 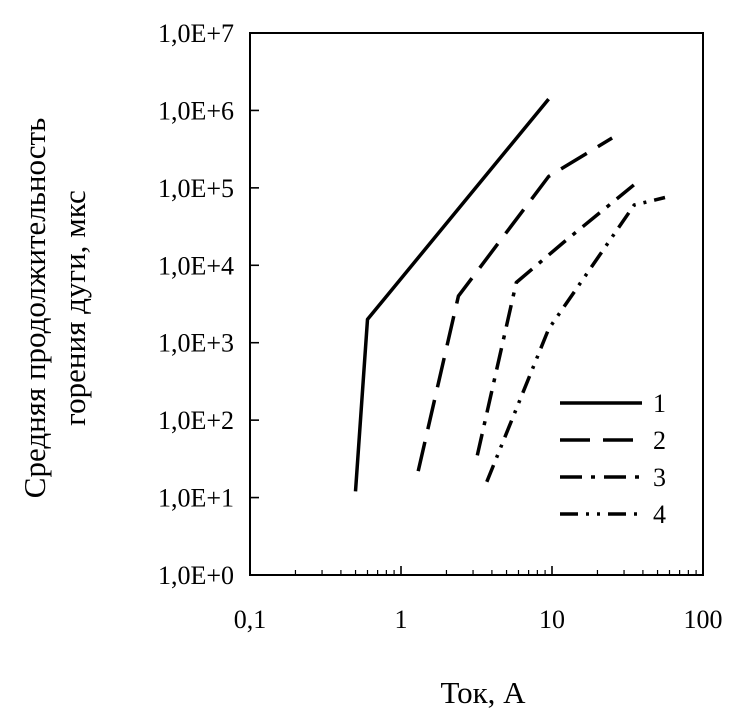 What do you see at coordinates (196, 575) in the screenshot?
I see `y-tick-label: 1,0E+0` at bounding box center [196, 575].